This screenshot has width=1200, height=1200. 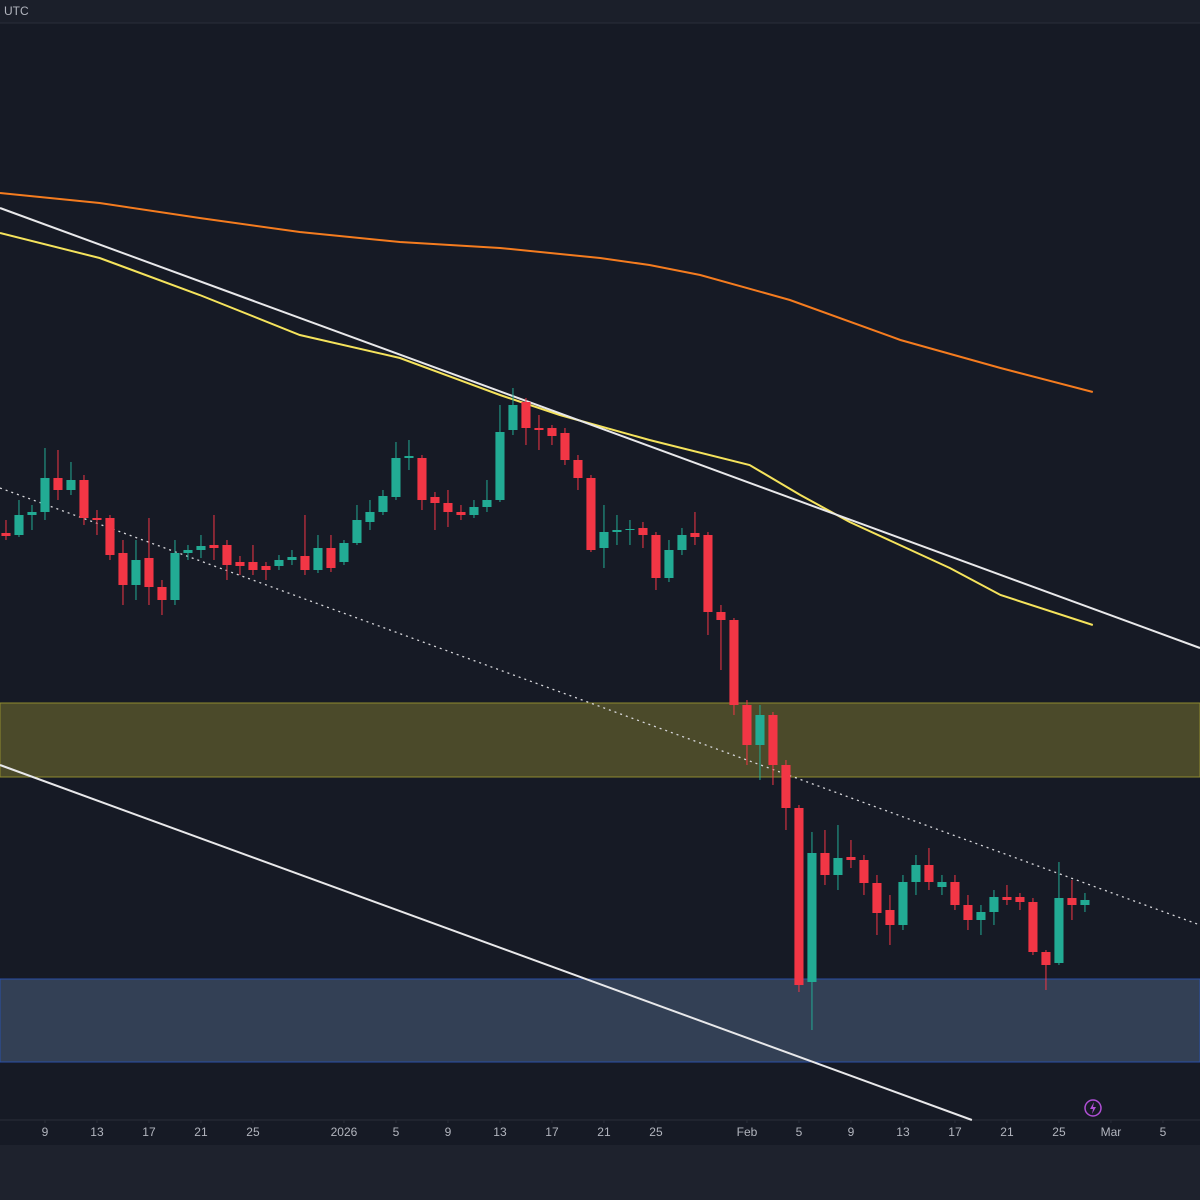 What do you see at coordinates (747, 1132) in the screenshot?
I see `x-tick-label: Feb` at bounding box center [747, 1132].